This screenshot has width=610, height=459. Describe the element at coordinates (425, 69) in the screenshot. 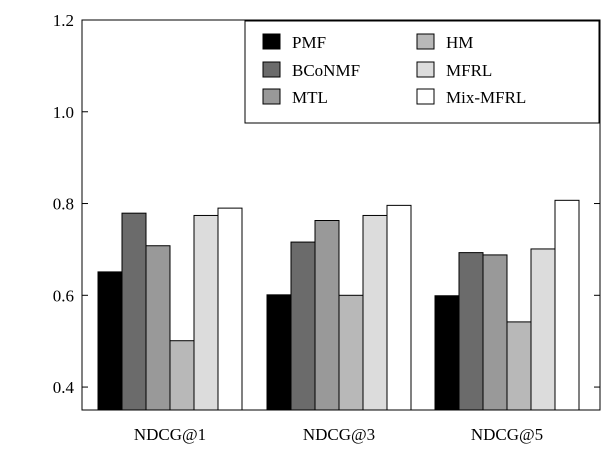

I see `legend-swatch-mfrl` at that location.